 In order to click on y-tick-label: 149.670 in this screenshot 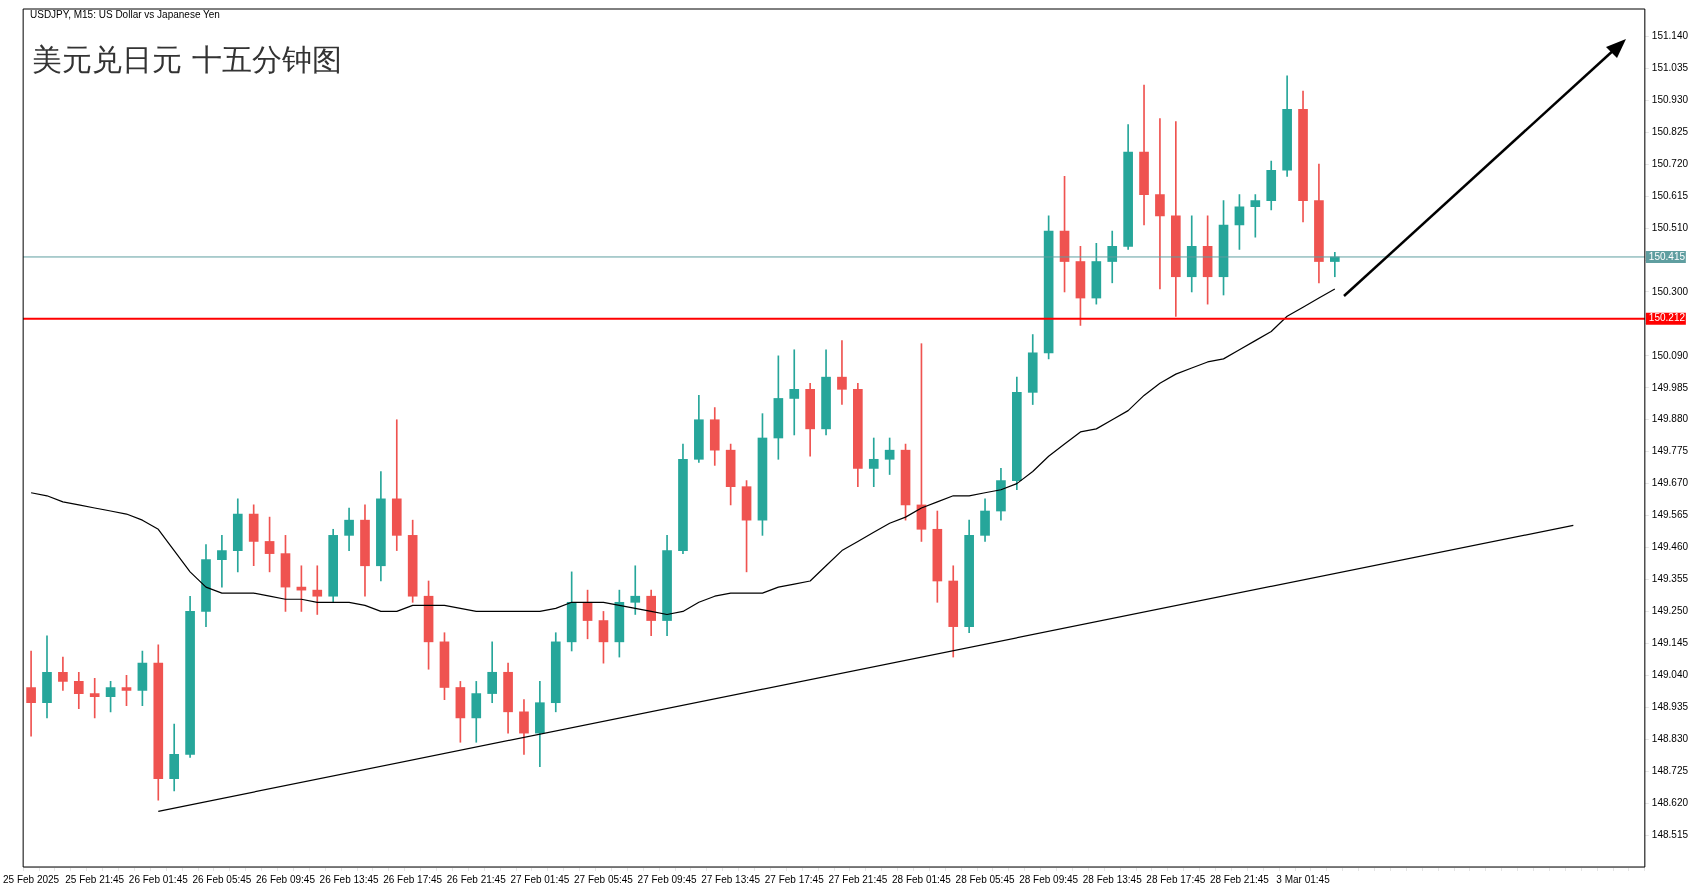, I will do `click(1670, 483)`.